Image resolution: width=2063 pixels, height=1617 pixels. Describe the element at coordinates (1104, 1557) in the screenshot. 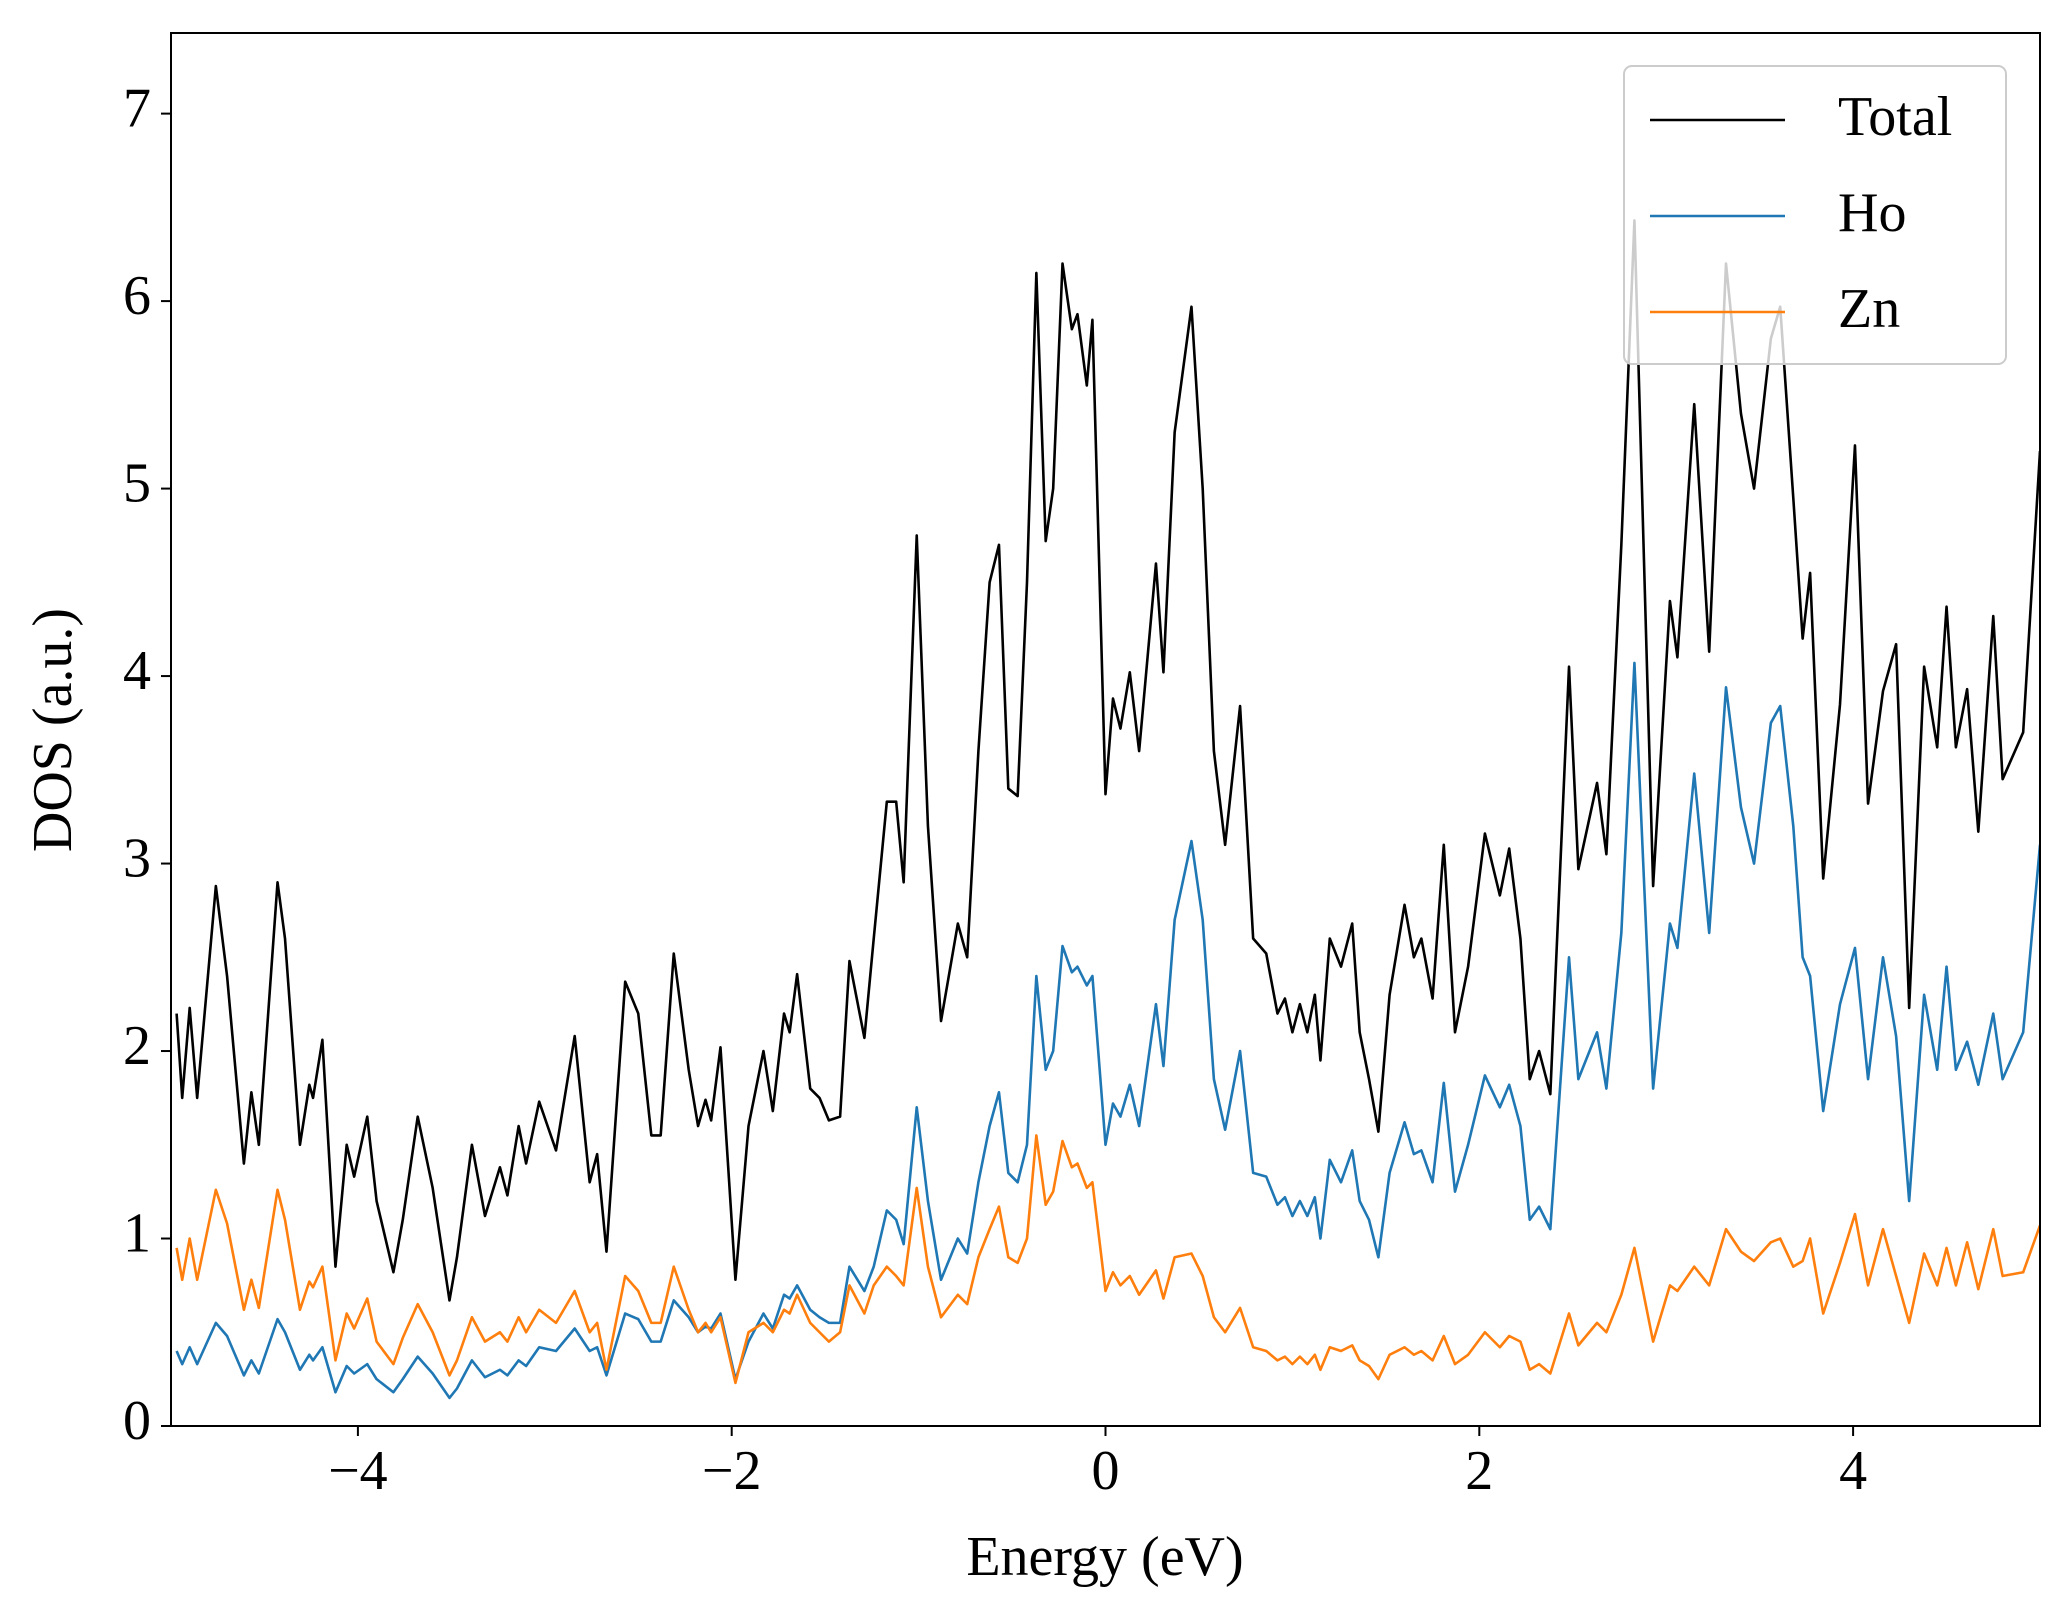

I see `x-axis-label: Energy (eV)` at that location.